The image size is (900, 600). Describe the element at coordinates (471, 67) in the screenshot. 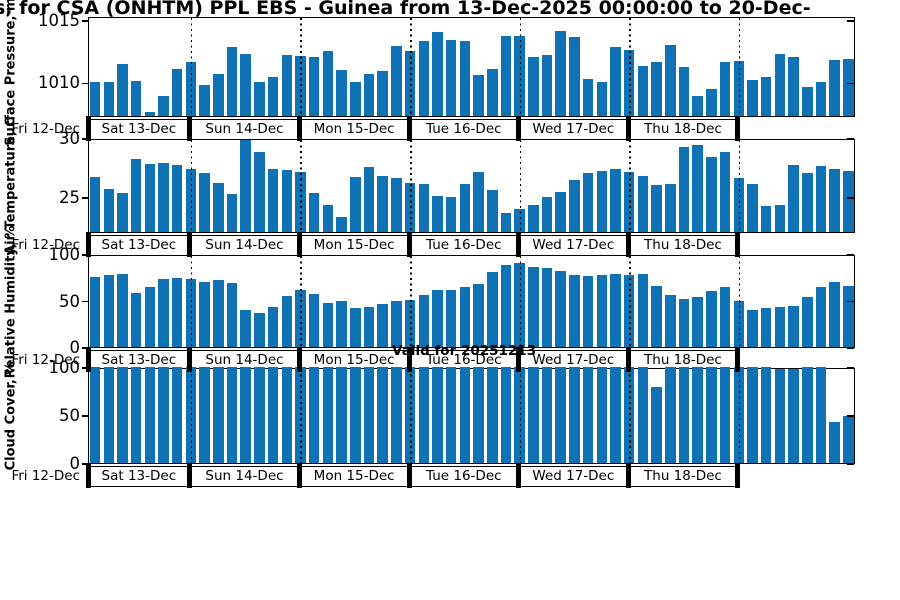

I see `subplot-surface-pressure` at that location.